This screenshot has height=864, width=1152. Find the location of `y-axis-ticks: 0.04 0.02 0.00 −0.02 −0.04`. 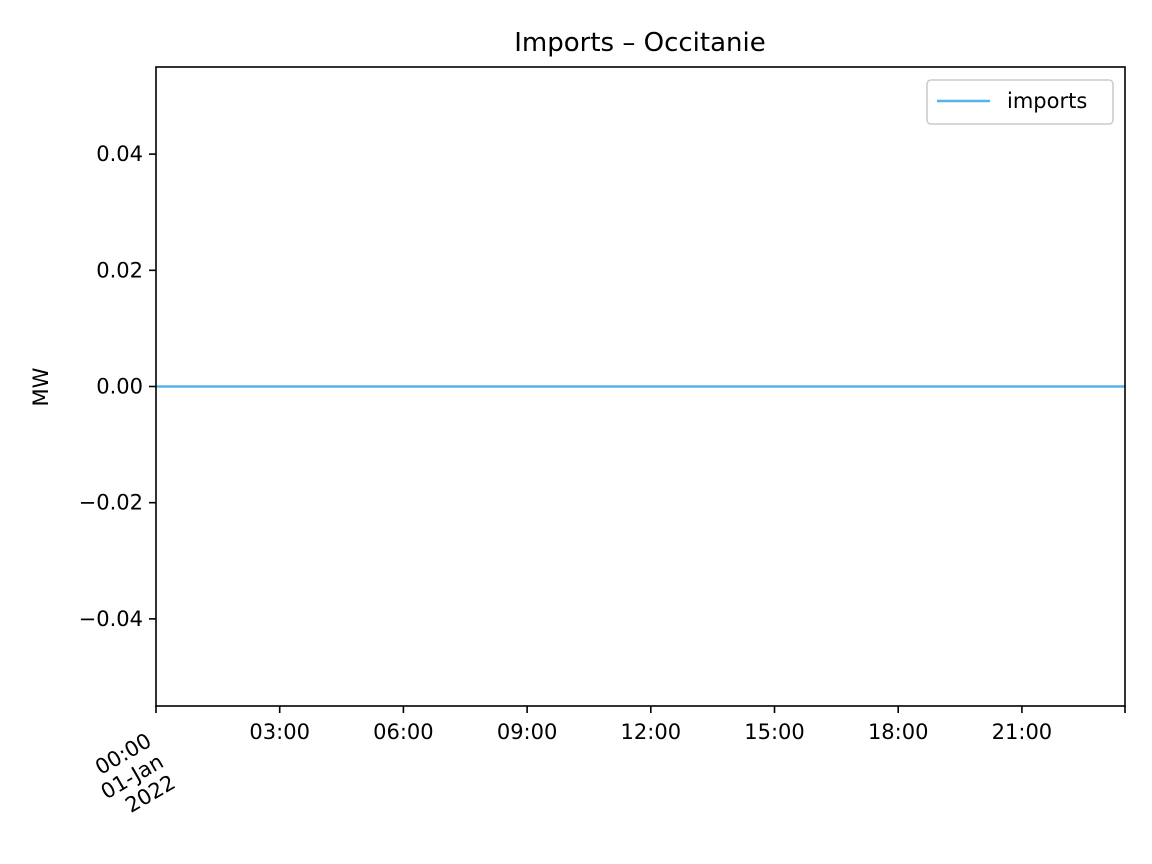

y-axis-ticks: 0.04 0.02 0.00 −0.02 −0.04 is located at coordinates (117, 386).